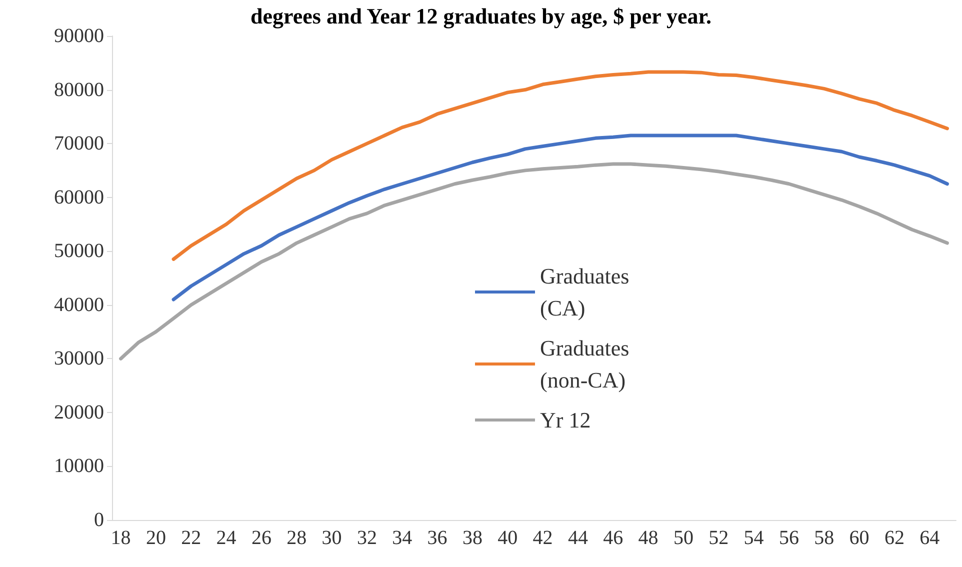 This screenshot has width=962, height=567. Describe the element at coordinates (683, 538) in the screenshot. I see `x-tick-label: 50` at that location.